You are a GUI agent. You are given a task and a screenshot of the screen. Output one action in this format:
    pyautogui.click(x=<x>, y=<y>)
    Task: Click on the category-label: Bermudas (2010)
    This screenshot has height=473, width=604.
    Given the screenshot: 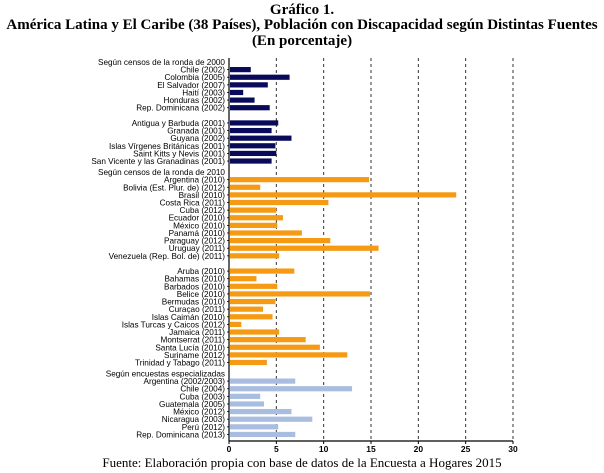 What is the action you would take?
    pyautogui.click(x=194, y=302)
    